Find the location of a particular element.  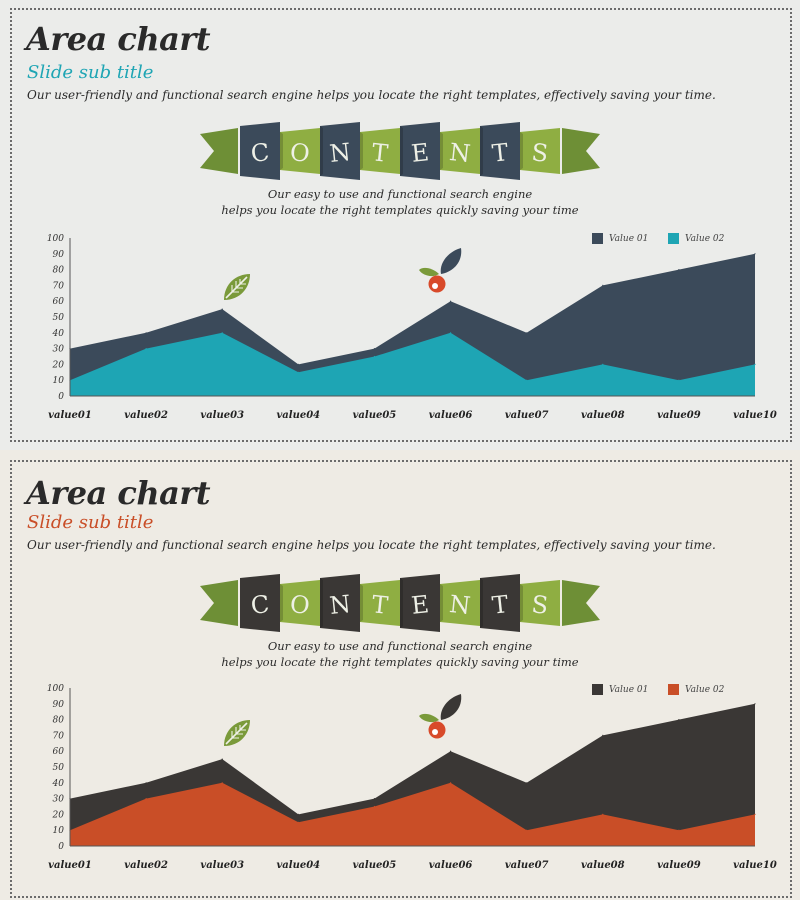

ribbon-tail-right is located at coordinates (581, 151).